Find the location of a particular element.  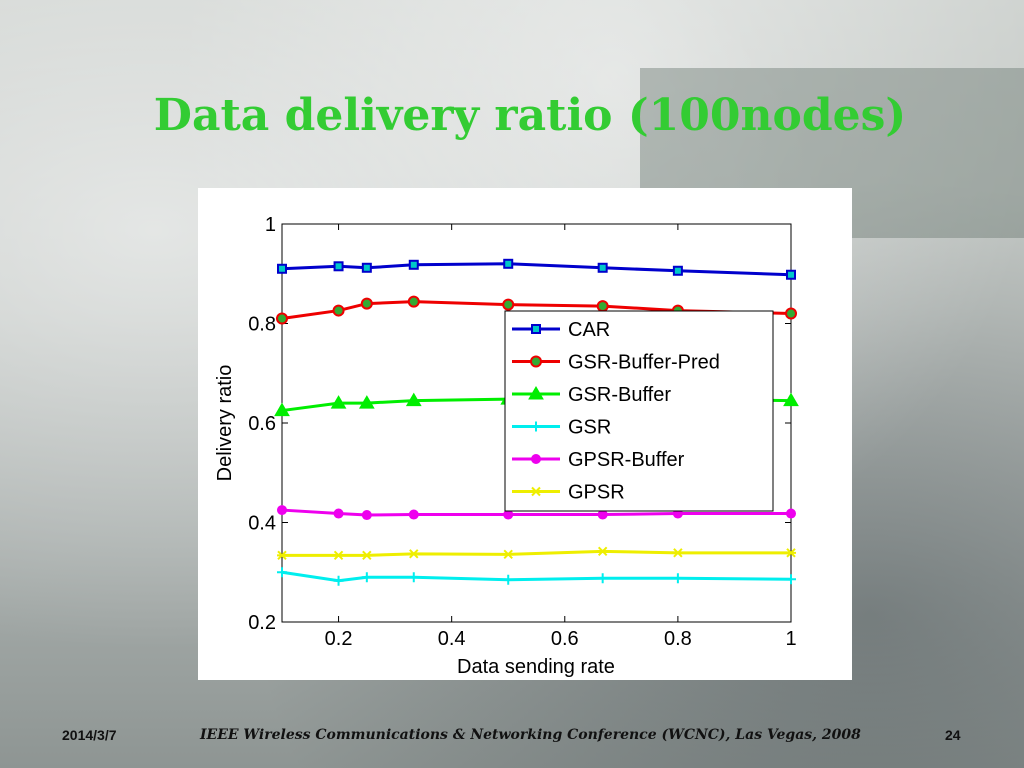

y-axis-label: Delivery ratio is located at coordinates (225, 423).